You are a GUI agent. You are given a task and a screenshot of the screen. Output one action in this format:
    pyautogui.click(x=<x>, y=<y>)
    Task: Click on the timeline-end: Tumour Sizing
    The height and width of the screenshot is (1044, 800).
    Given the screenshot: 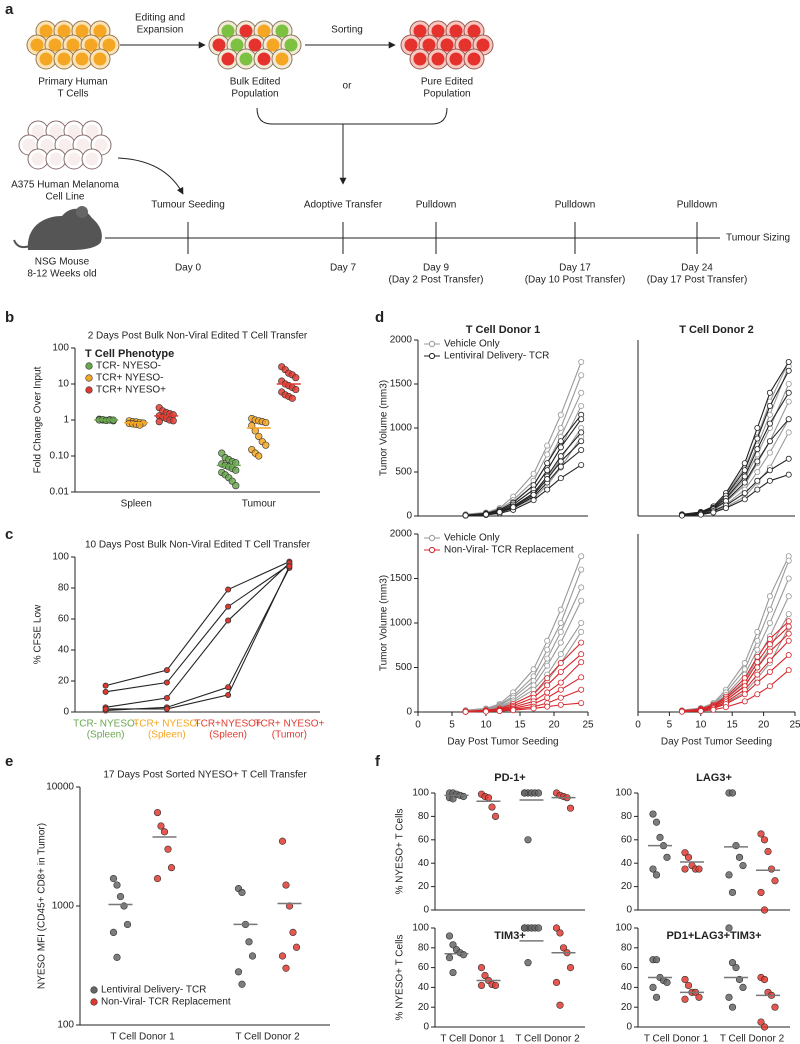 What is the action you would take?
    pyautogui.click(x=758, y=238)
    